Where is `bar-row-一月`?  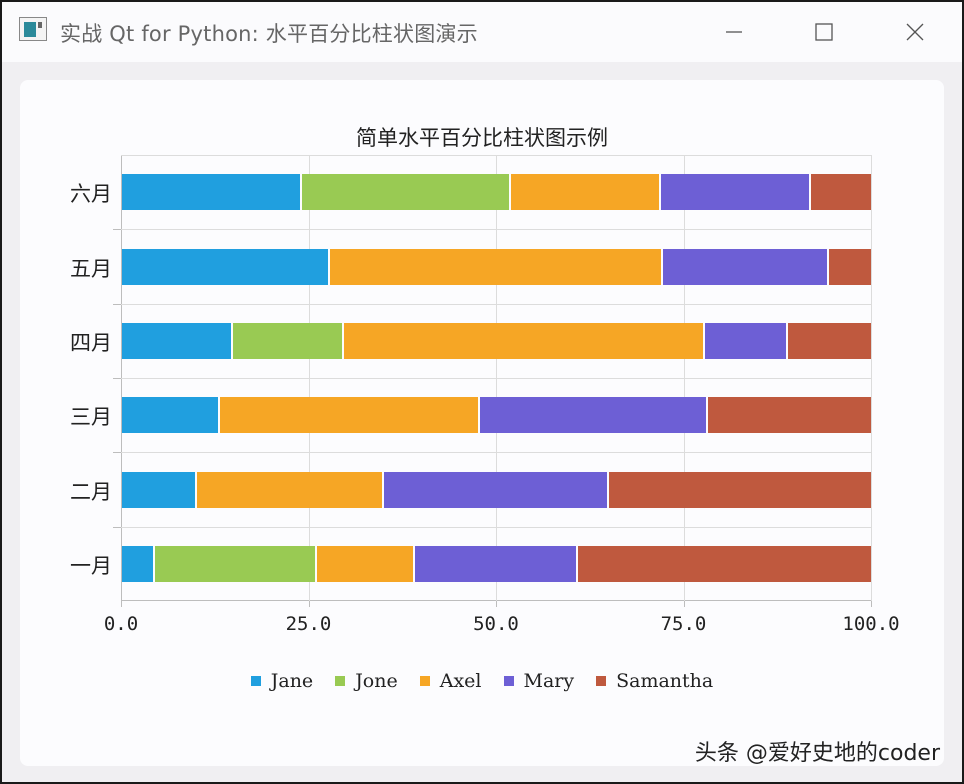
bar-row-一月 is located at coordinates (496, 563).